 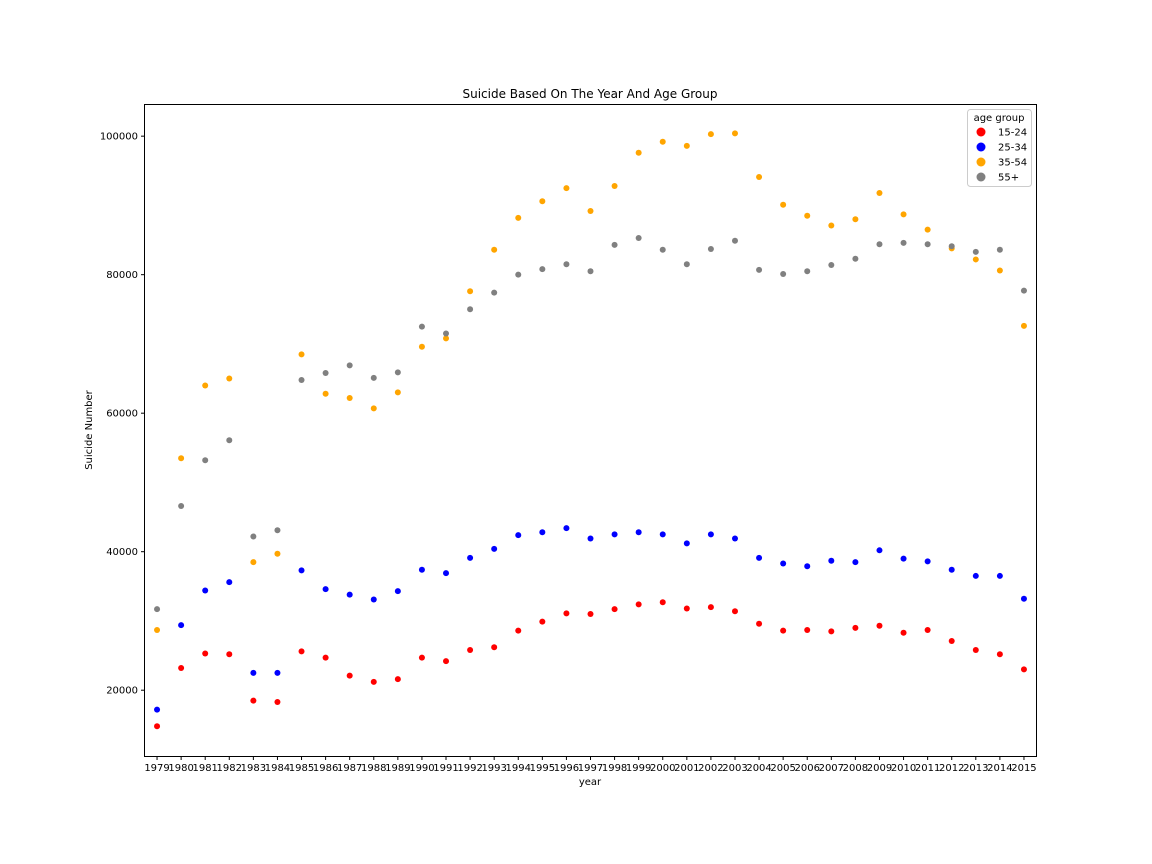 What do you see at coordinates (349, 768) in the screenshot?
I see `x-tick-label: 1987` at bounding box center [349, 768].